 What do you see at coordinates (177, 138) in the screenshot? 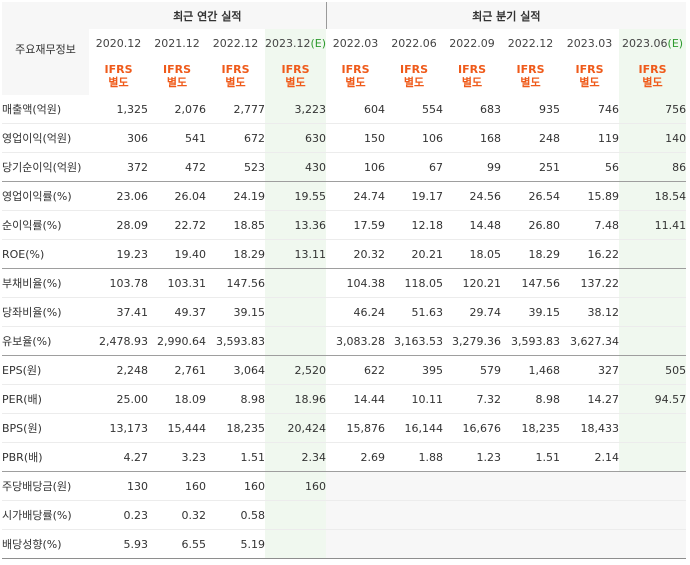
I see `table-cell: 541` at bounding box center [177, 138].